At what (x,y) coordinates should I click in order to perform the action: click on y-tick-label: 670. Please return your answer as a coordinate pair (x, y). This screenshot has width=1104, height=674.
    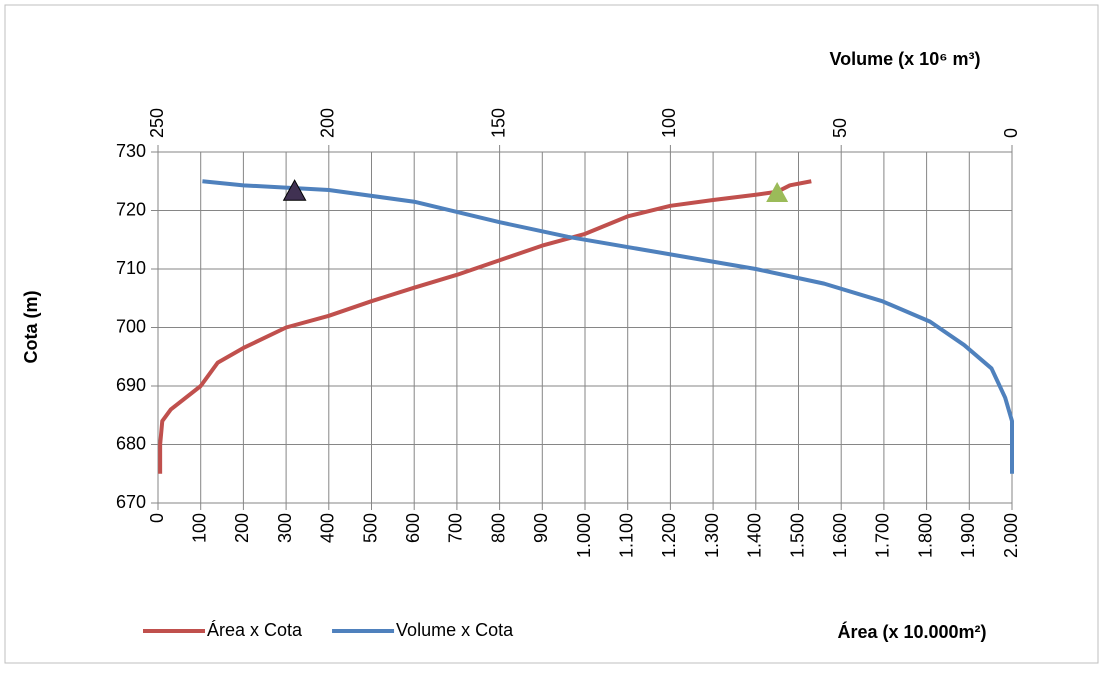
    Looking at the image, I should click on (131, 502).